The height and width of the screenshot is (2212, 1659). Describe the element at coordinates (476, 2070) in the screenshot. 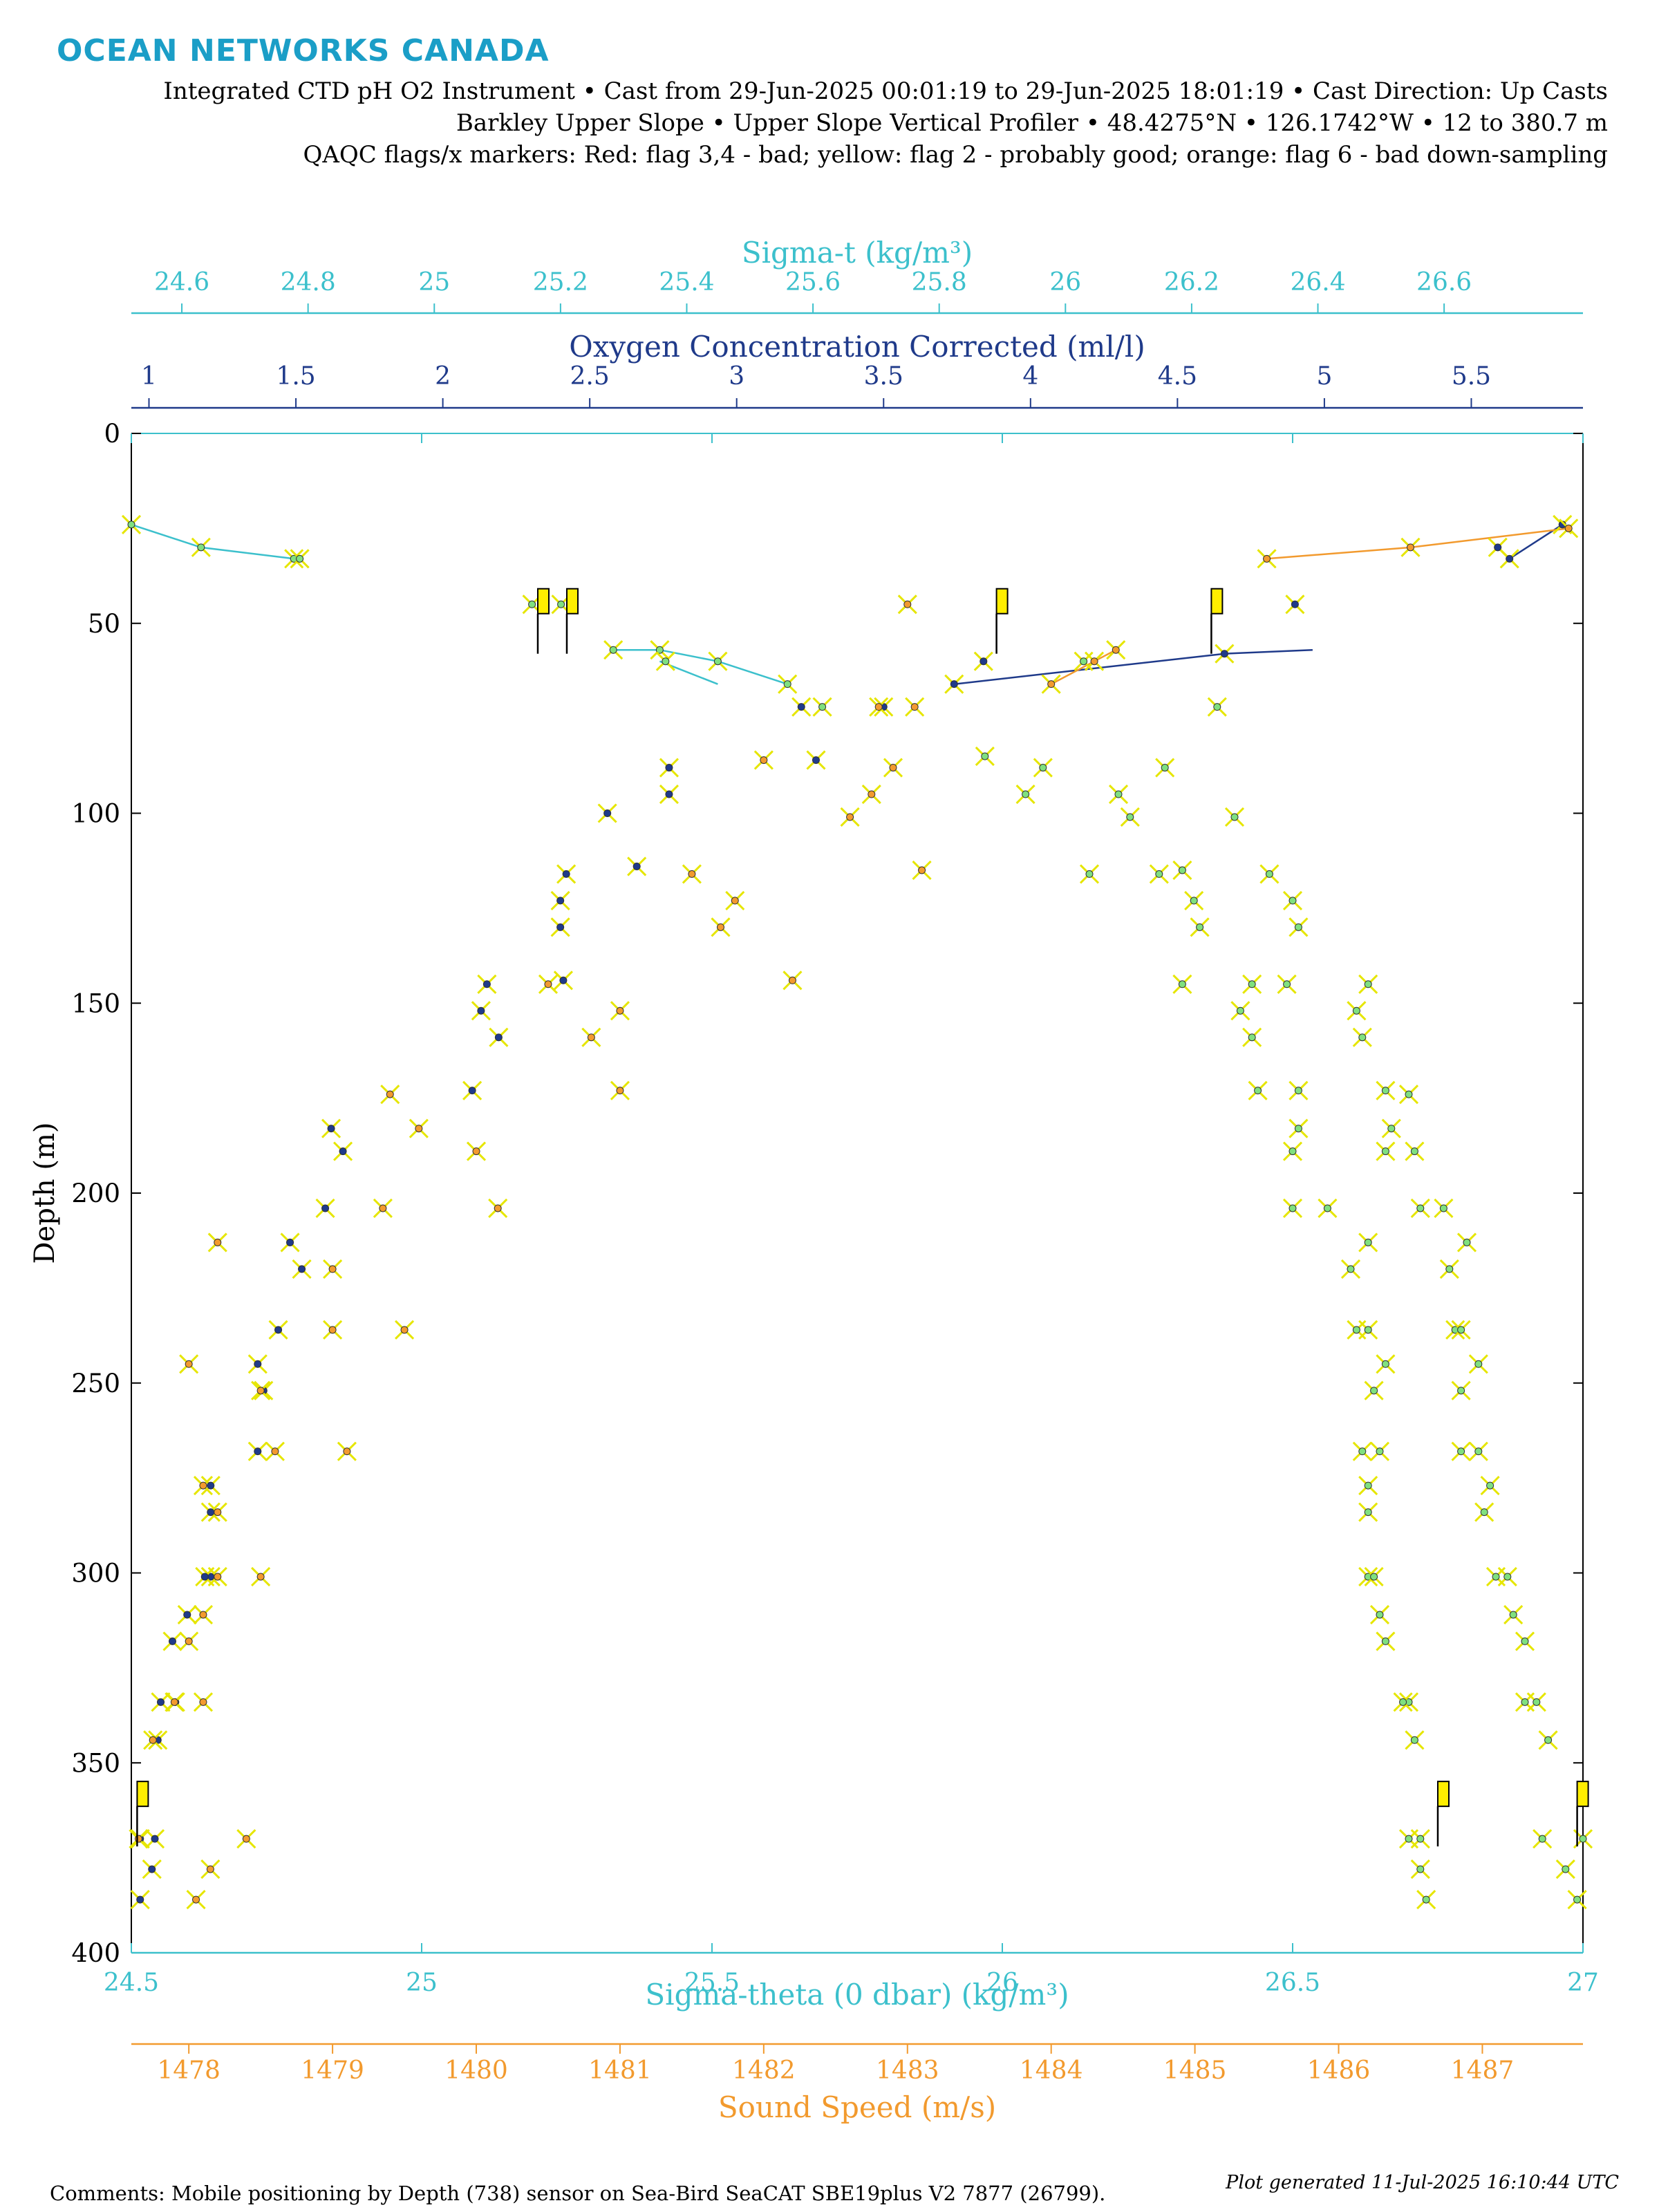

I see `sound-speed-axis-tick-label: 1480` at that location.